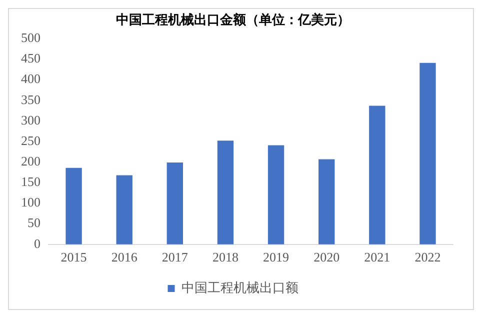 Image resolution: width=484 pixels, height=320 pixels. What do you see at coordinates (30, 161) in the screenshot?
I see `y-tick-label: 200` at bounding box center [30, 161].